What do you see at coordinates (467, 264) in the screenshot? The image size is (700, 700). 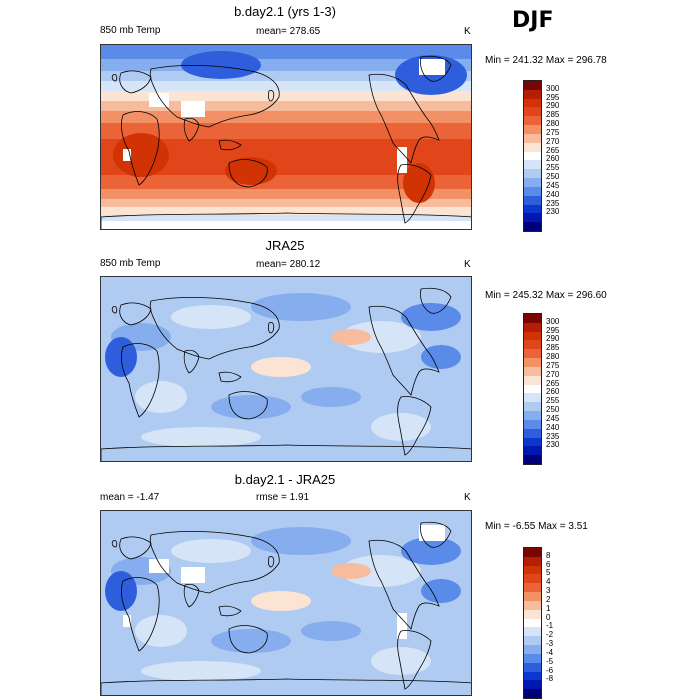 I see `panel-2-units: K` at bounding box center [467, 264].